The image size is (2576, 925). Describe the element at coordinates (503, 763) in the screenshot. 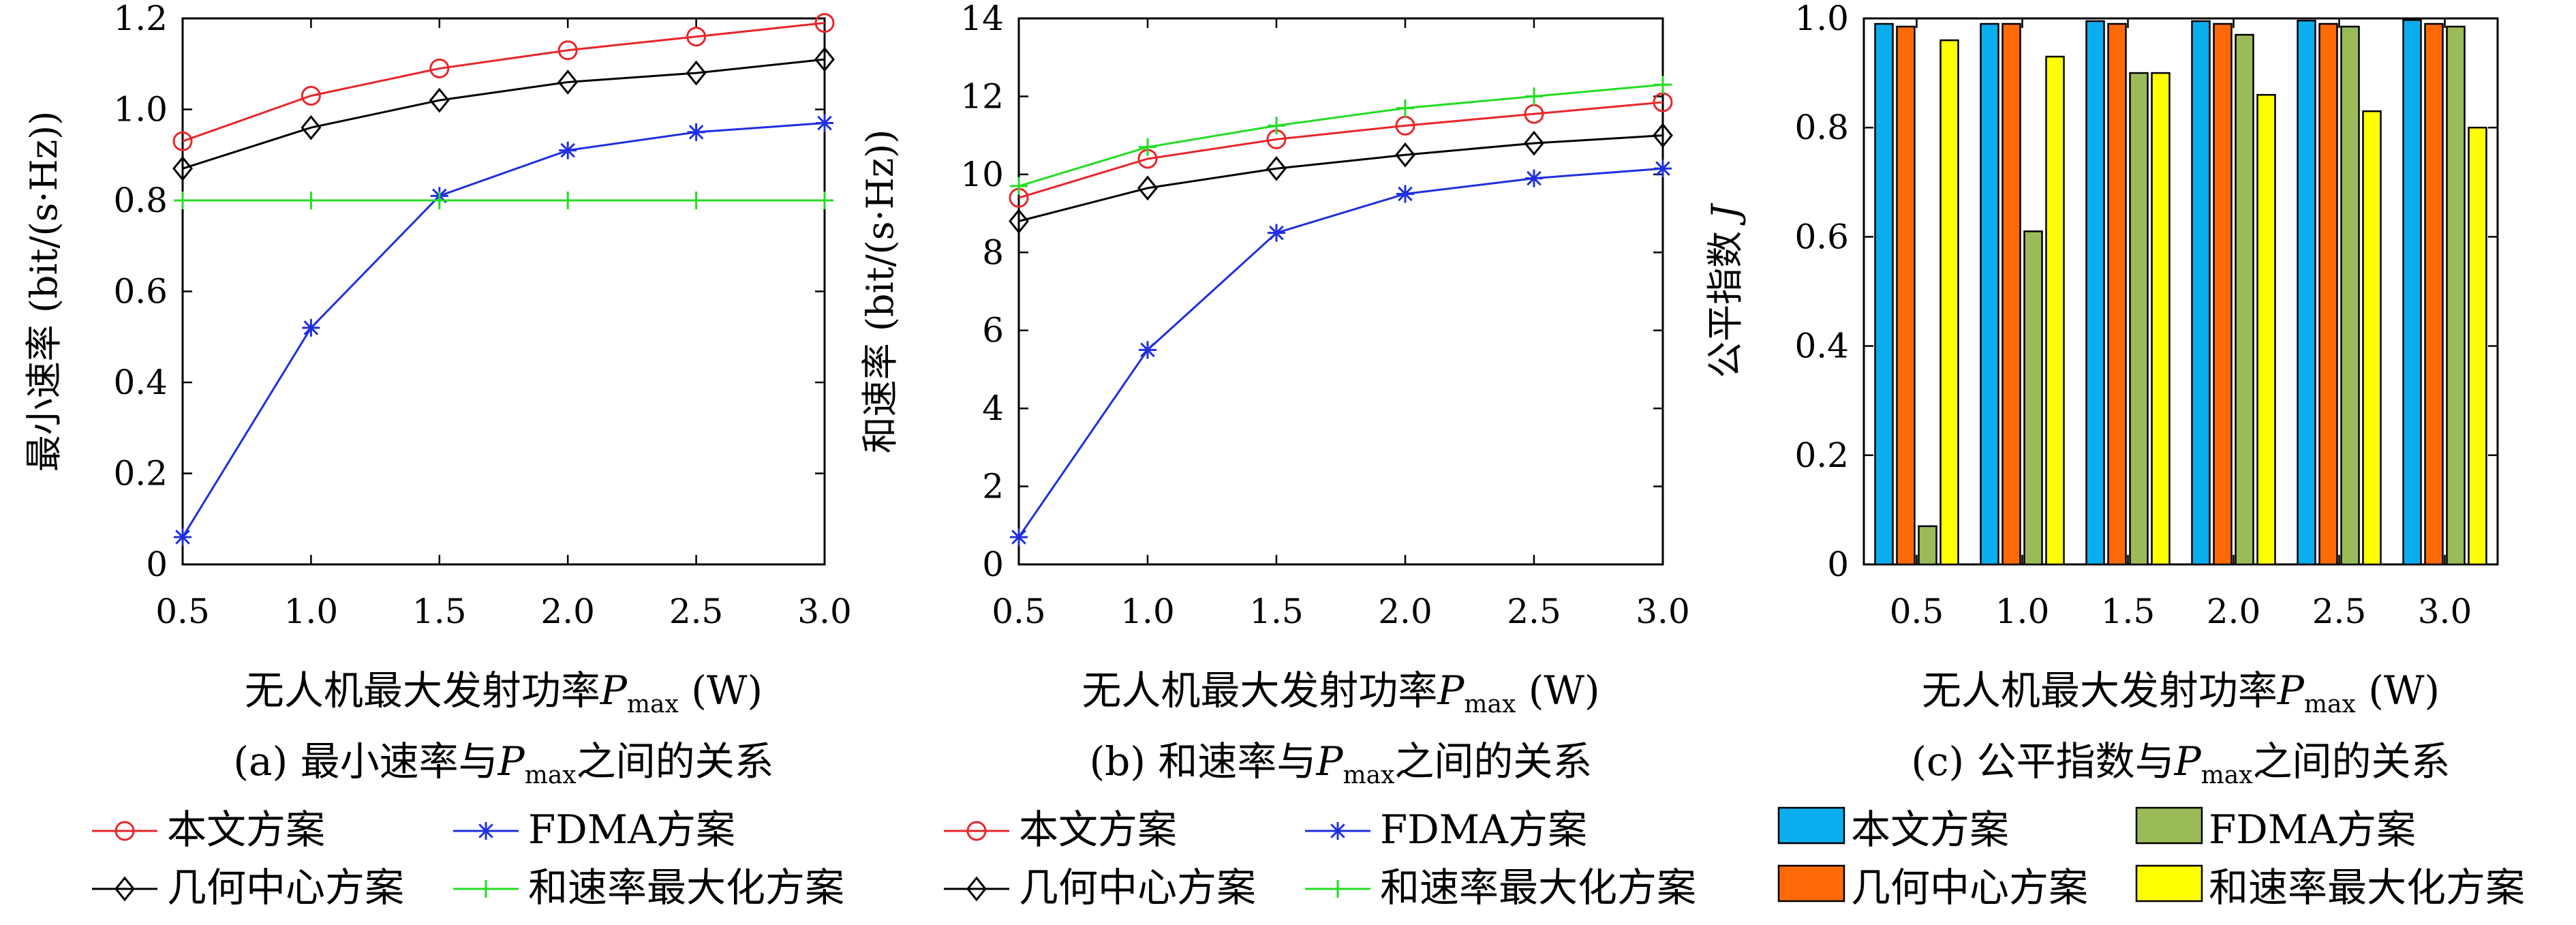

I see `subfigure-caption: (a) 最小速率与Pmax之间的关系` at that location.